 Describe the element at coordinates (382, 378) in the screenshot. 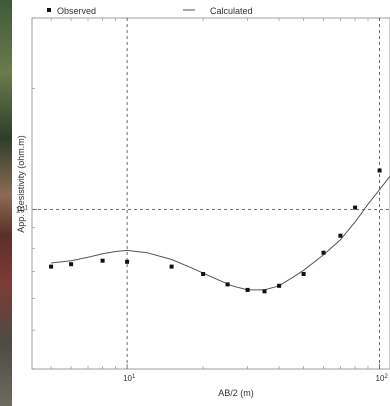

I see `x-tick-label: 102` at that location.